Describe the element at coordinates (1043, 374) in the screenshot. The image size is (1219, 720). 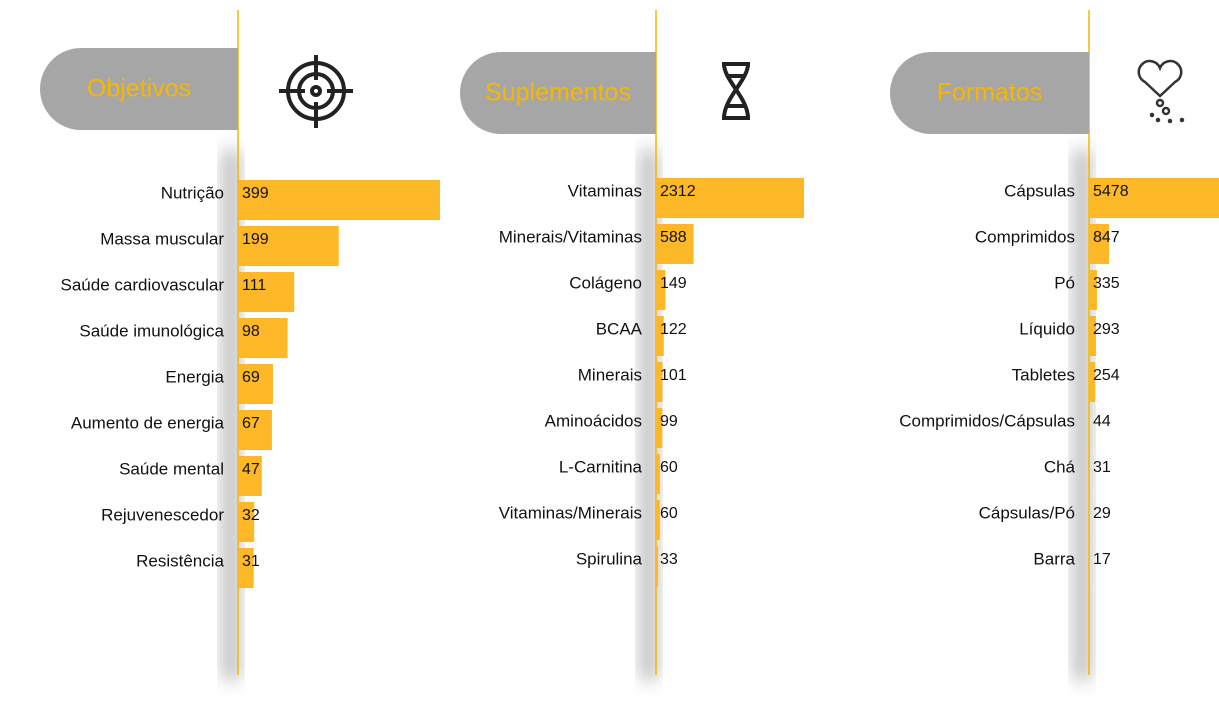
I see `category-label: Tabletes` at that location.